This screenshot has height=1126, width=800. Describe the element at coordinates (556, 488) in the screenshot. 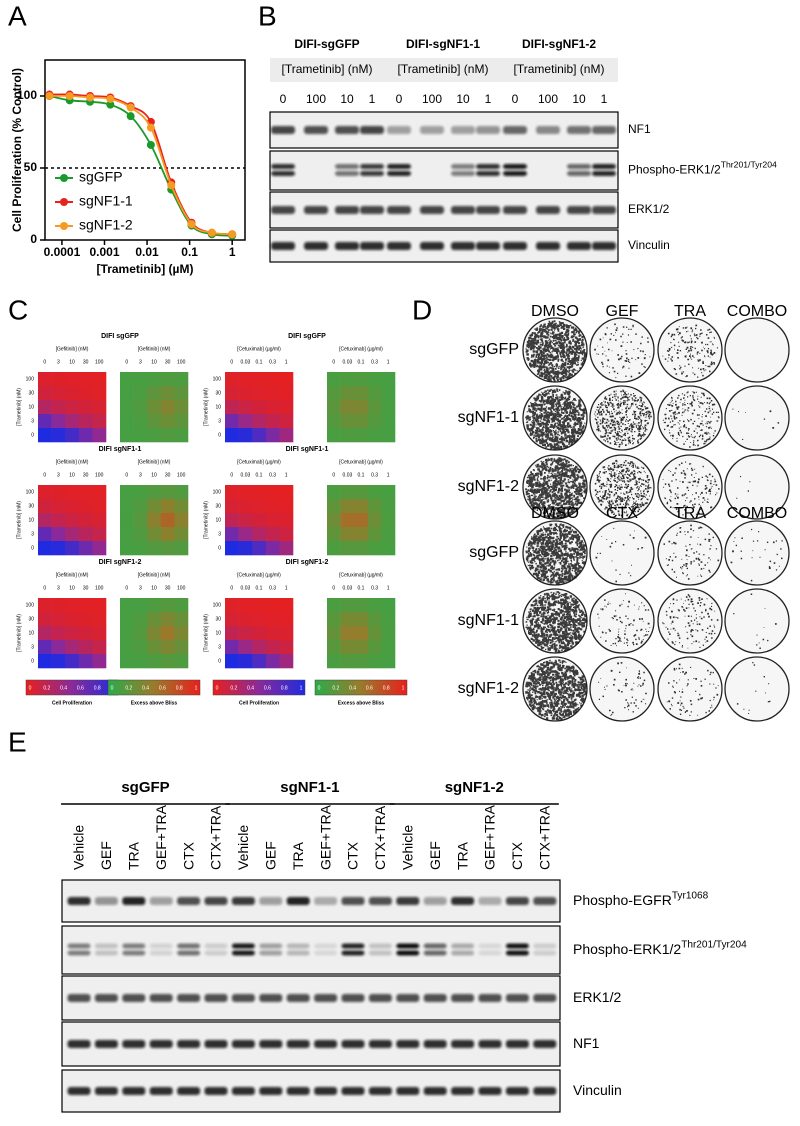

I see `colonies` at that location.